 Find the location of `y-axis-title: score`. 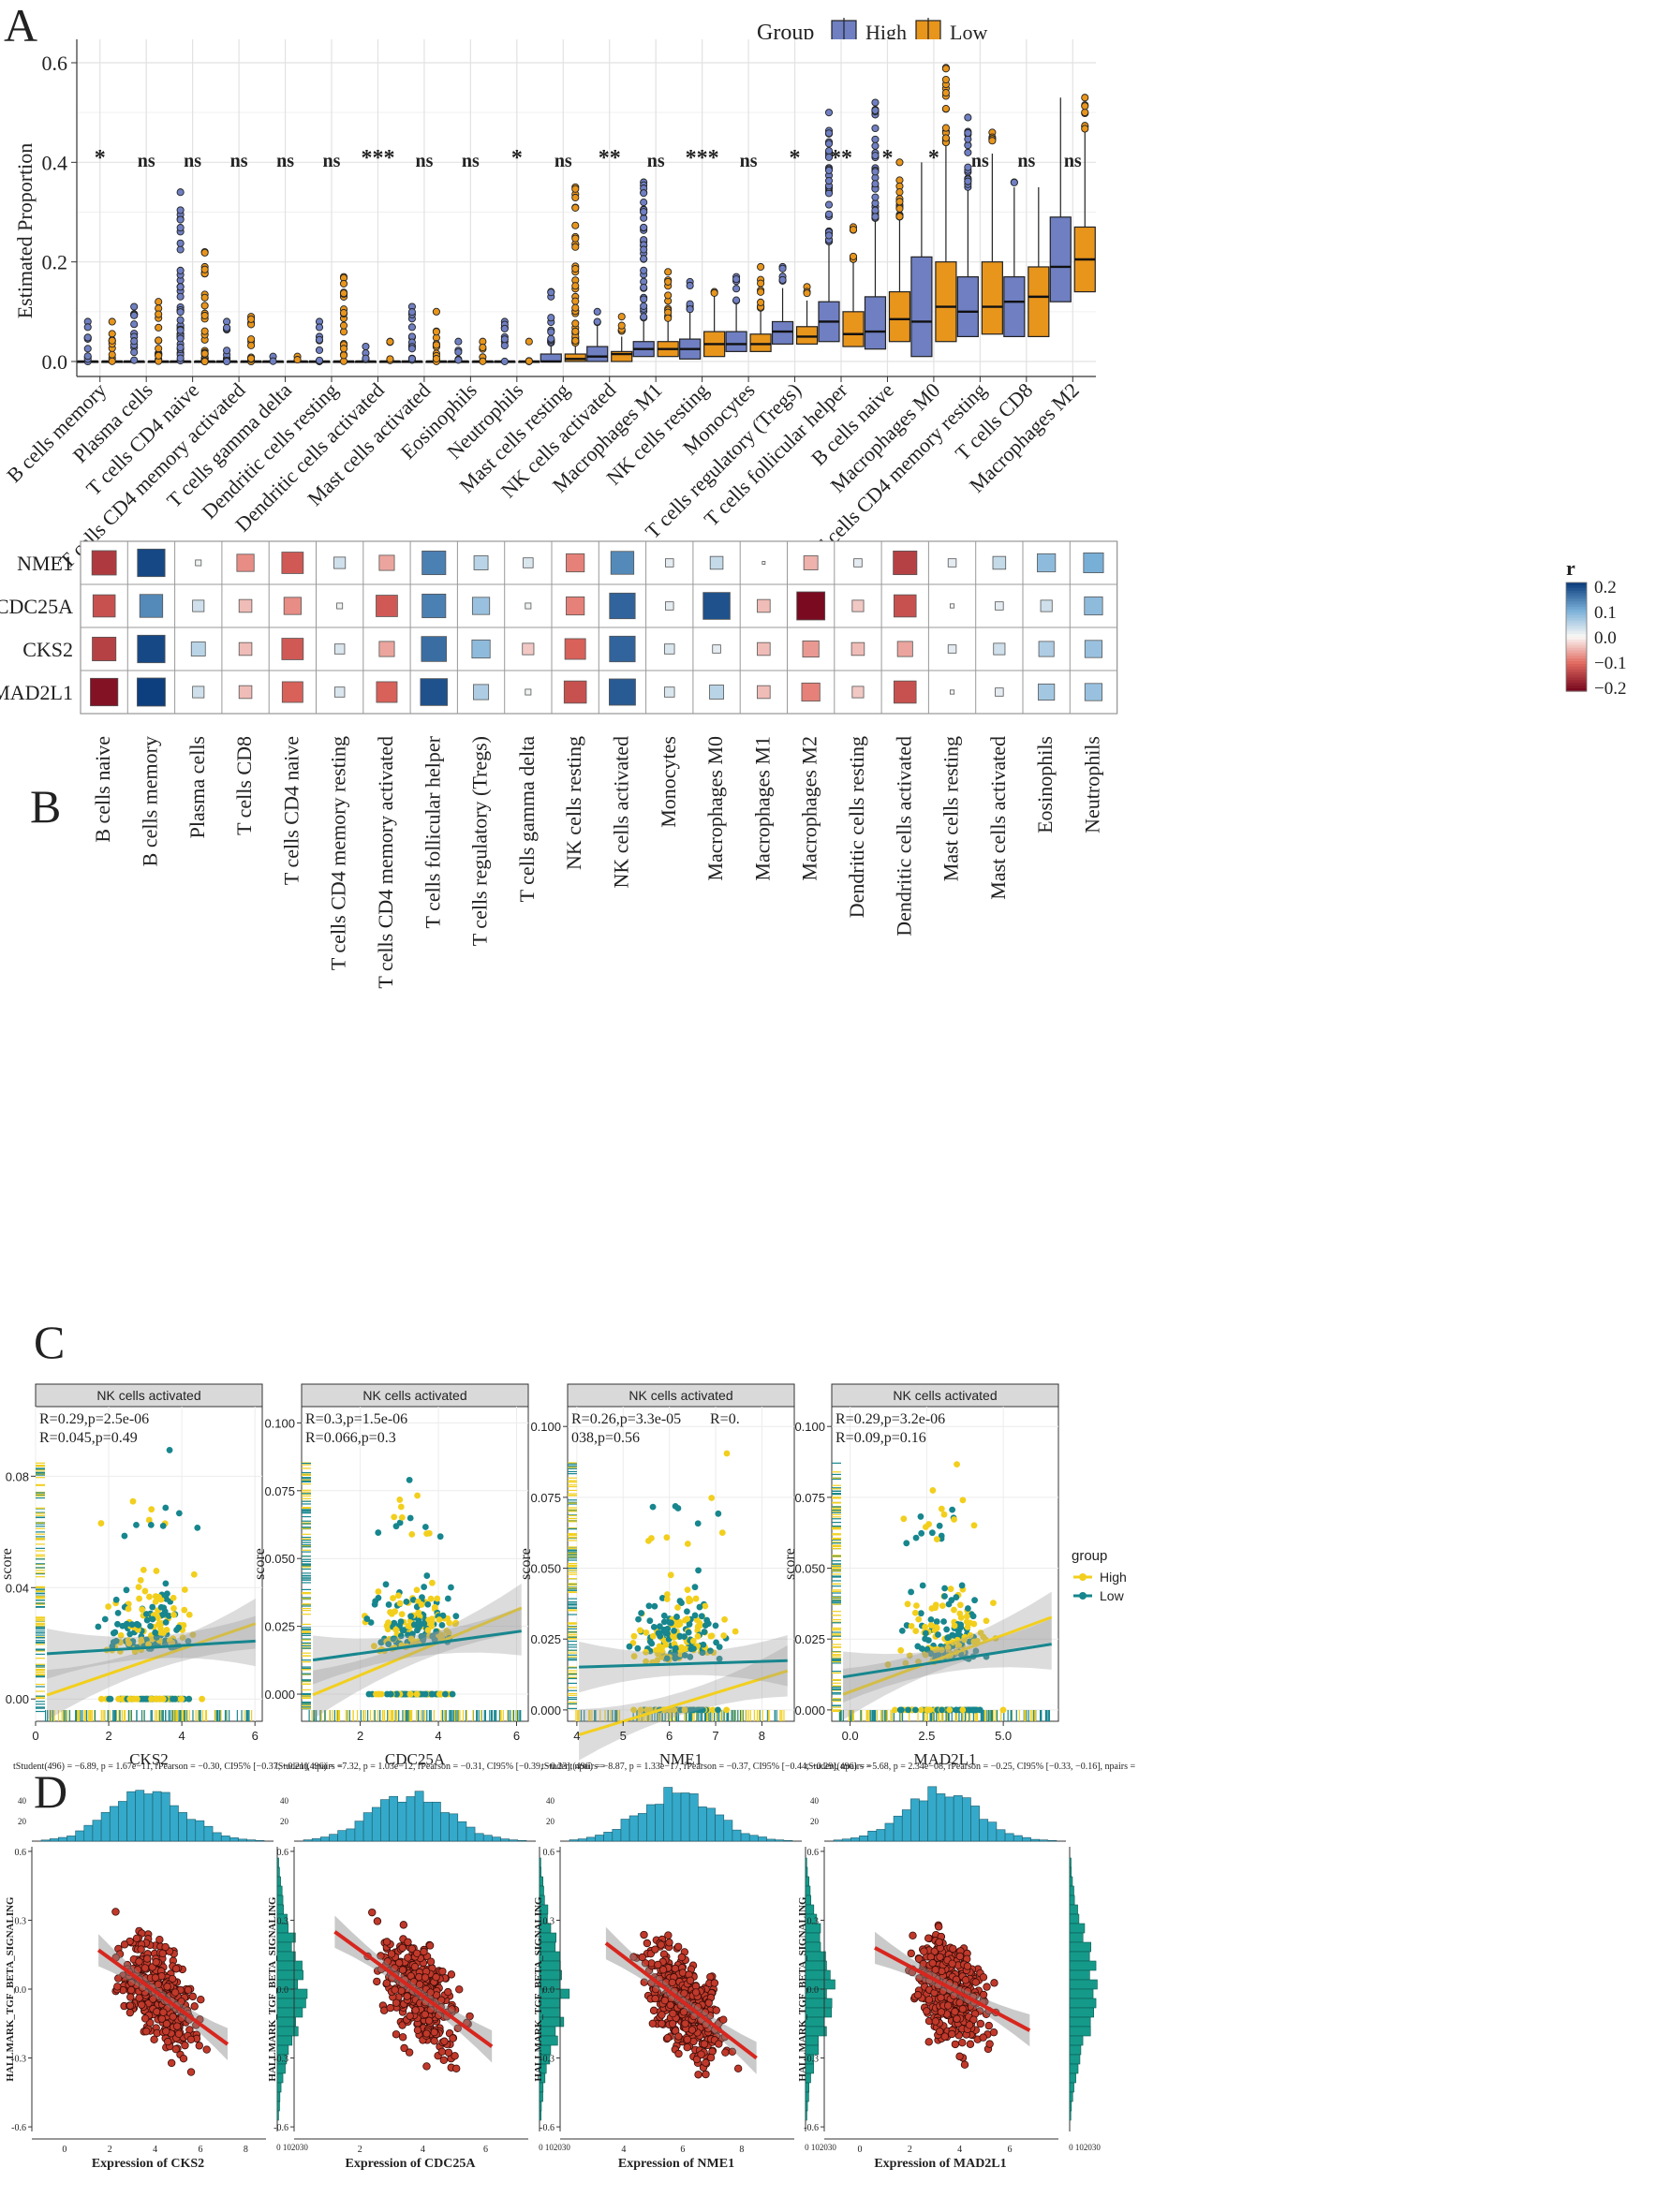

y-axis-title: score is located at coordinates (8, 1564).